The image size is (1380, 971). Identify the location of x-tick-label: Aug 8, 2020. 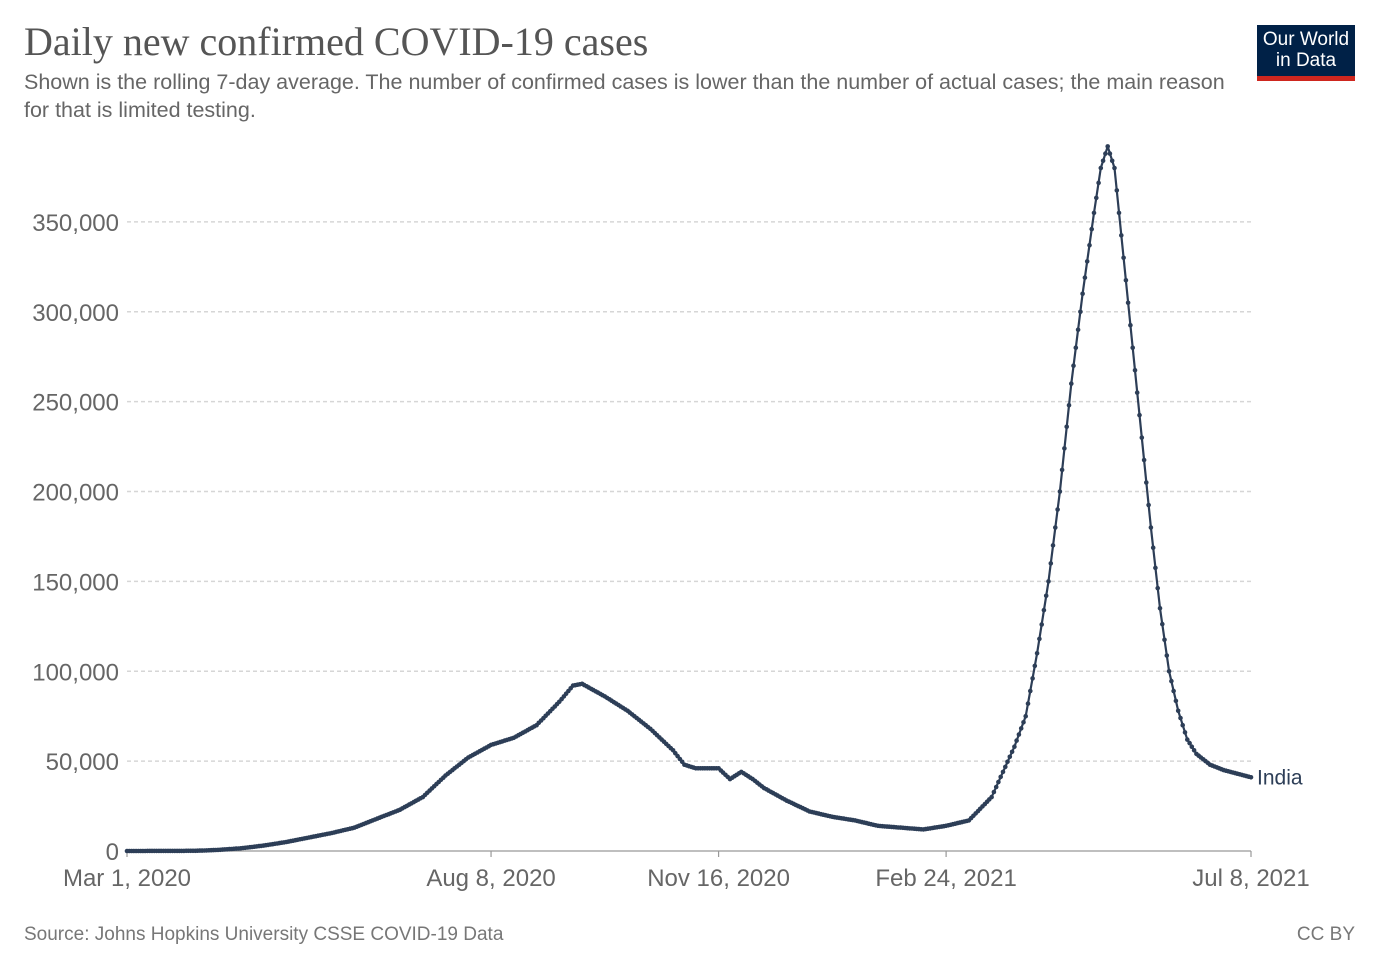
(490, 878).